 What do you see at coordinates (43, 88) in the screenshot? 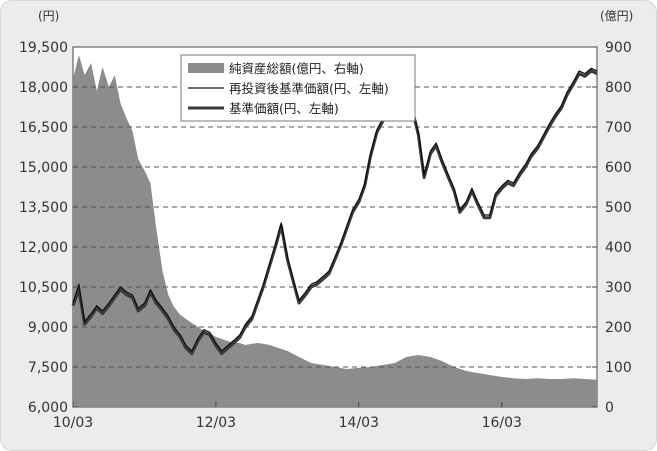
I see `left-tick-label: 18,000` at bounding box center [43, 88].